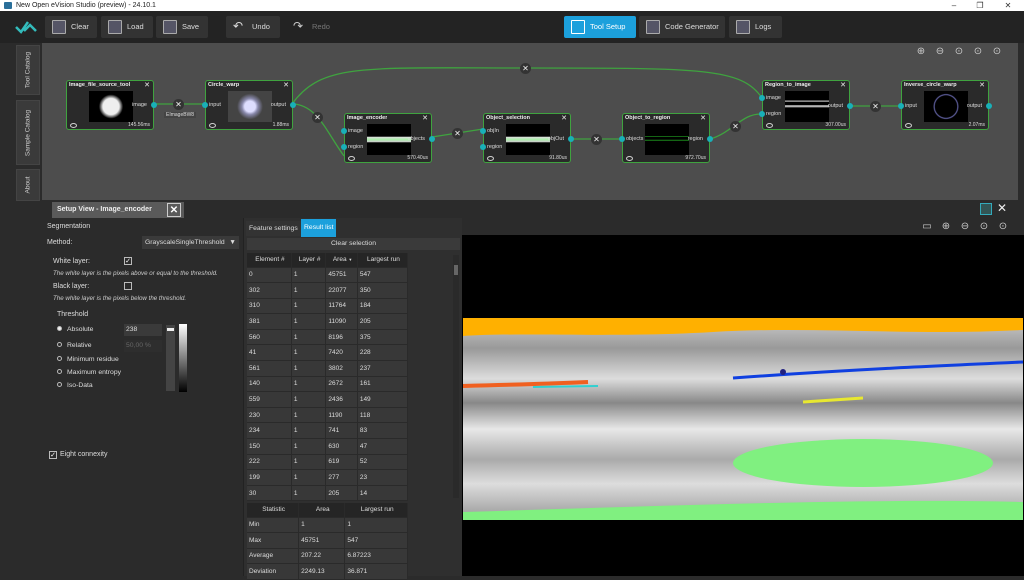  Describe the element at coordinates (74, 345) in the screenshot. I see `radio-relative: Relative` at that location.